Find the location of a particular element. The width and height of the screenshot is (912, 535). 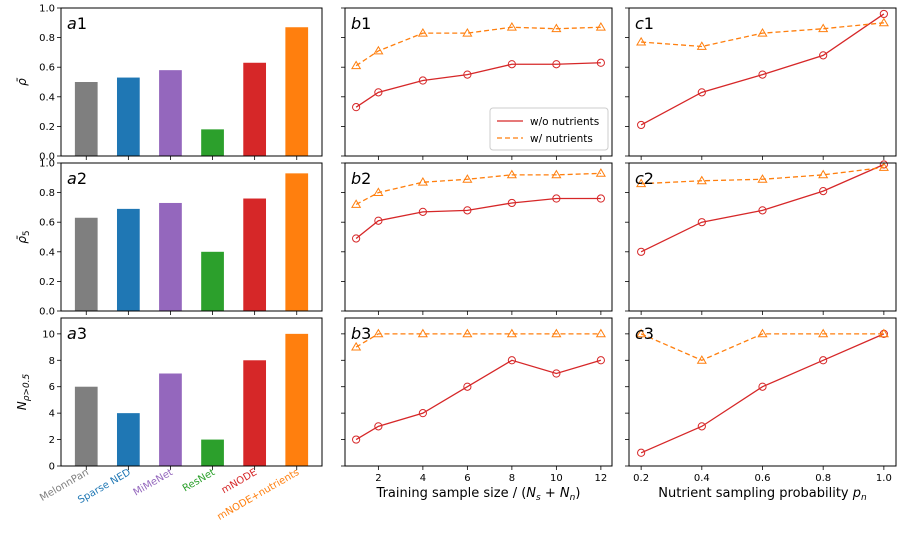

x-tick-label: 12 is located at coordinates (601, 478).